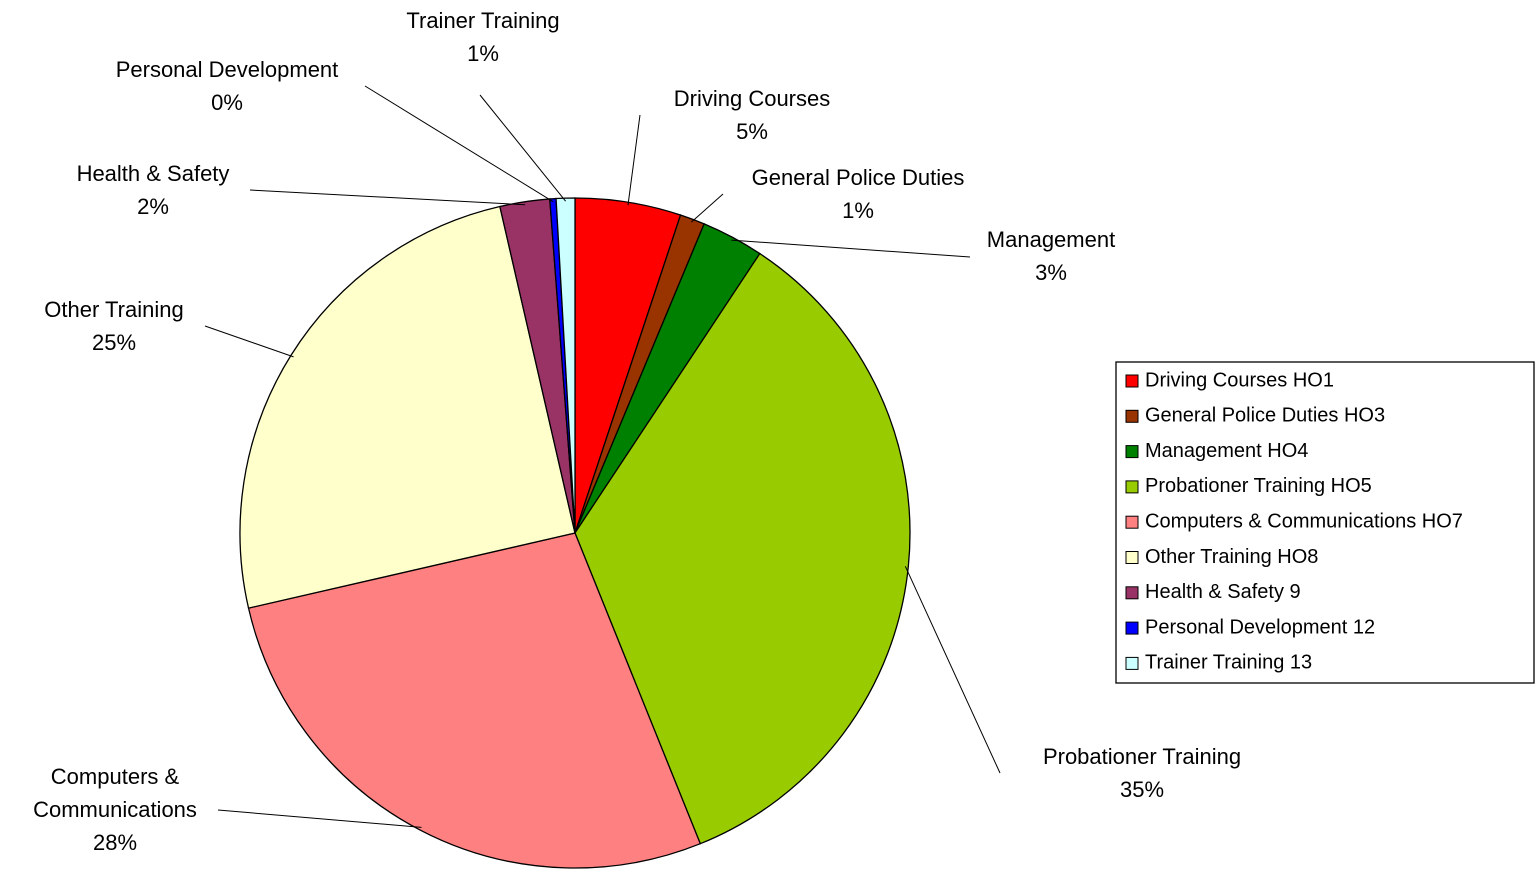 The image size is (1540, 869). What do you see at coordinates (1051, 272) in the screenshot?
I see `slice-label-value: 3%` at bounding box center [1051, 272].